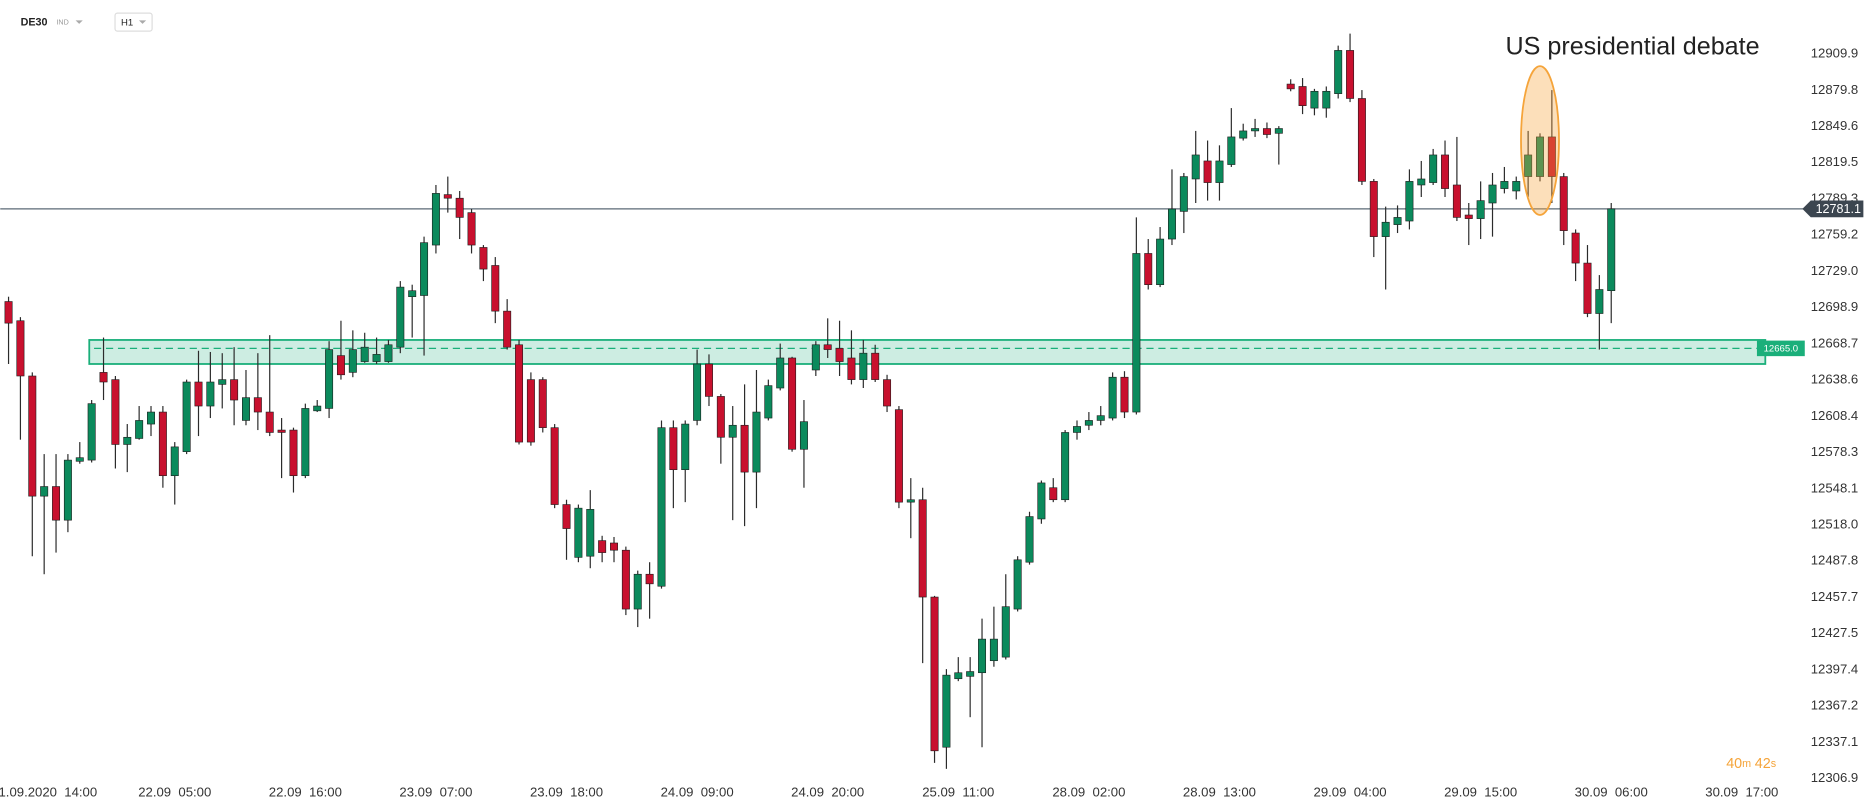  I want to click on y-tick-label: 12397.4, so click(1835, 668).